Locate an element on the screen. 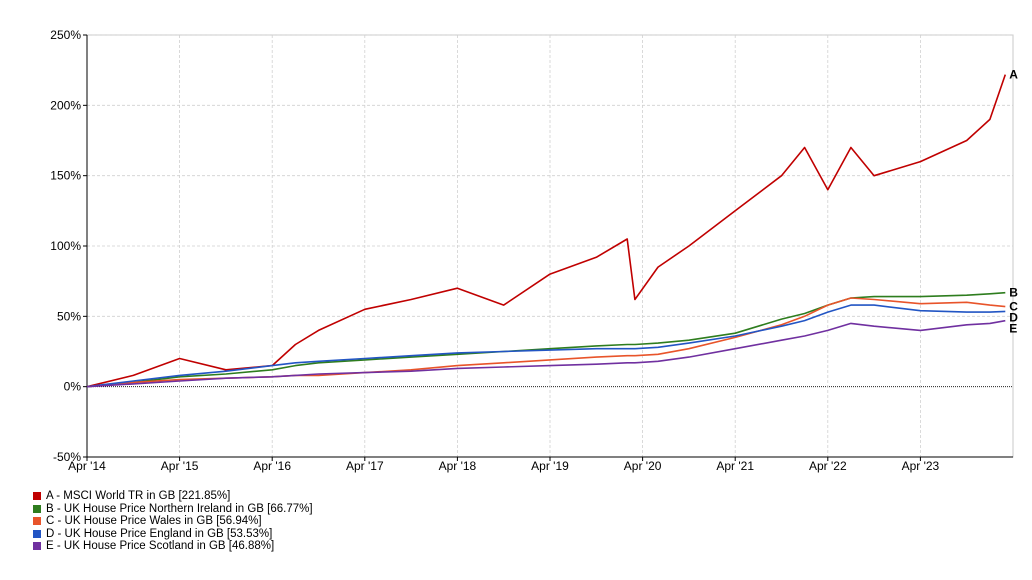 The height and width of the screenshot is (580, 1032). legend-swatch-b is located at coordinates (37, 508).